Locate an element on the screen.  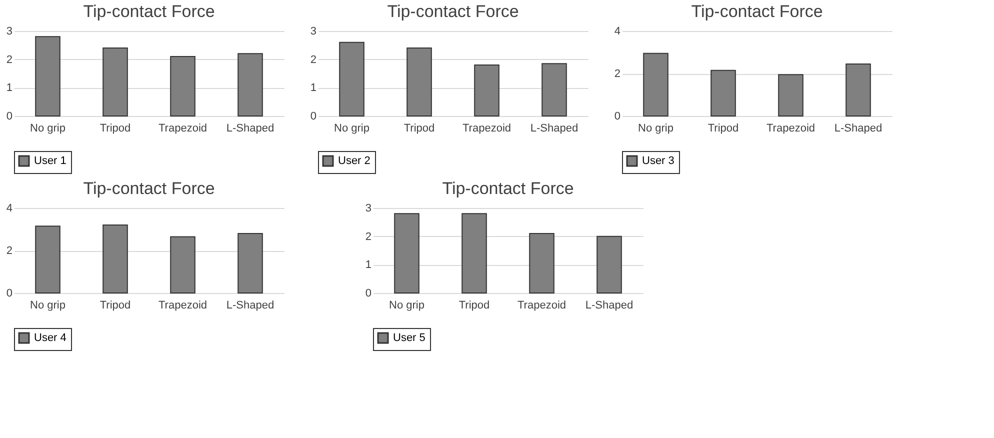
legend-label: User 5 is located at coordinates (409, 338).